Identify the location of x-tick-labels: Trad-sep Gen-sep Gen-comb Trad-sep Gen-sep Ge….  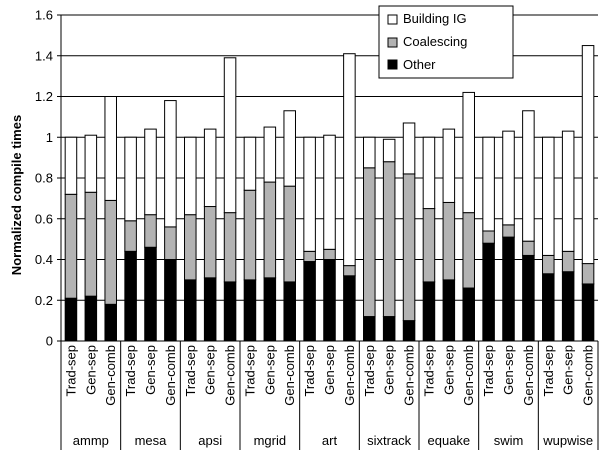
(329, 375).